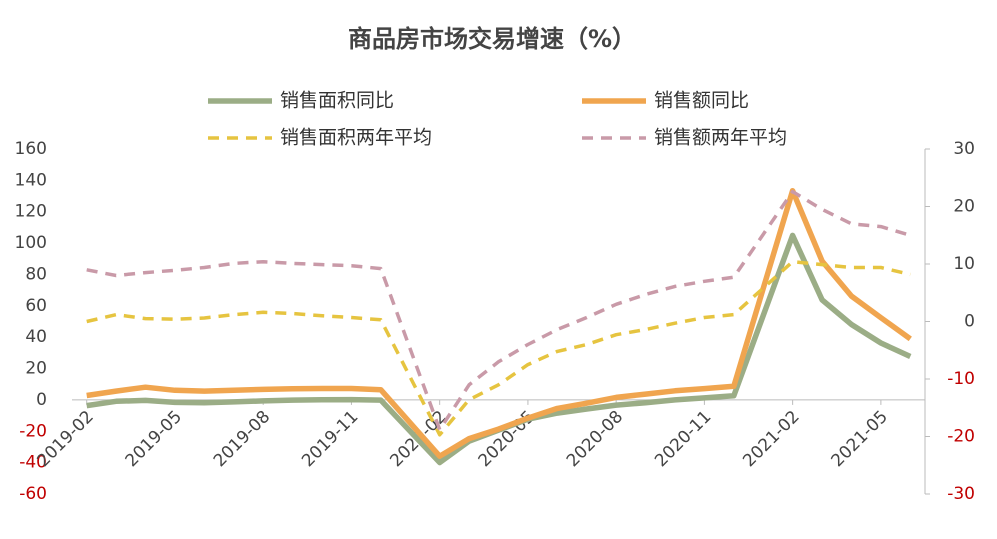  Describe the element at coordinates (33, 494) in the screenshot. I see `y-tick-label: -60` at that location.